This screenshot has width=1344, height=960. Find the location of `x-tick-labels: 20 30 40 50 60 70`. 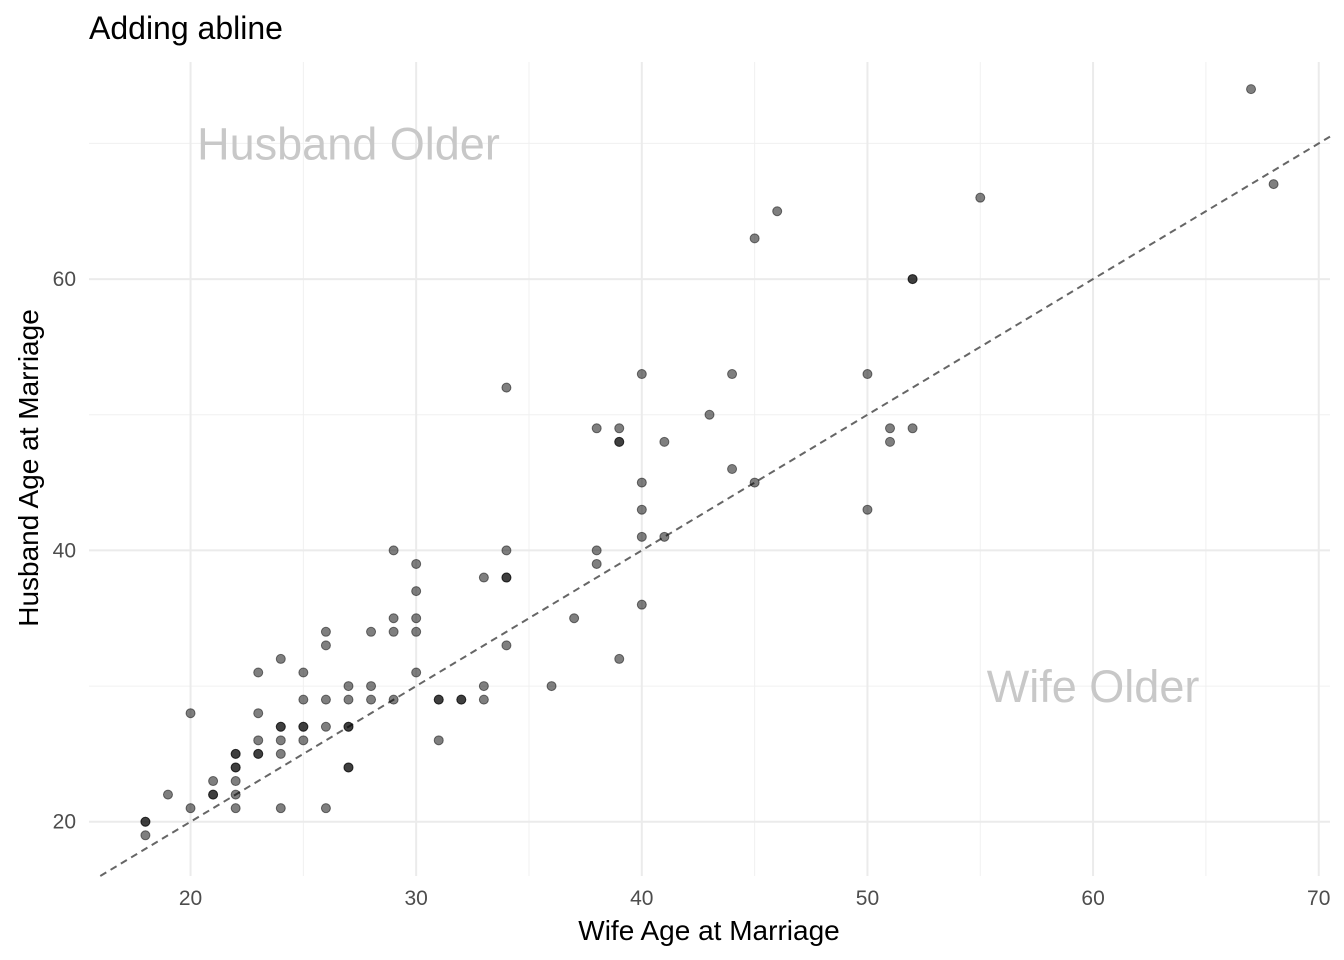

x-tick-labels: 20 30 40 50 60 70 is located at coordinates (755, 898).